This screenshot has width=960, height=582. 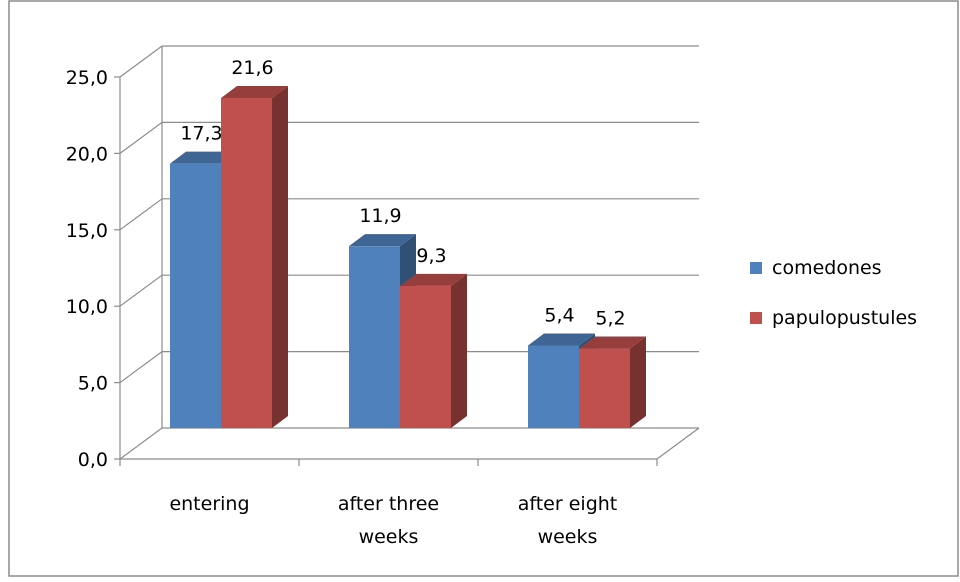 I want to click on x-axis-ticks: entering after three weeks after eight weeks, so click(x=388, y=503).